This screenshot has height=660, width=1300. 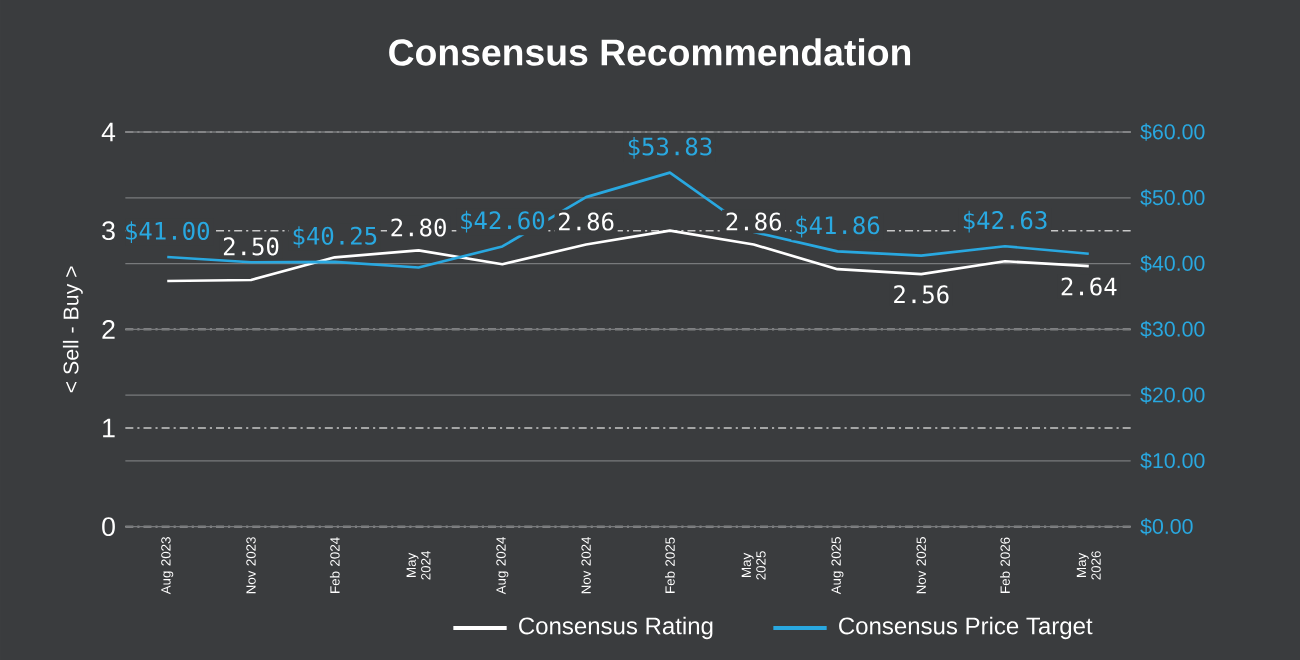 I want to click on data-label: 2.56, so click(x=921, y=294).